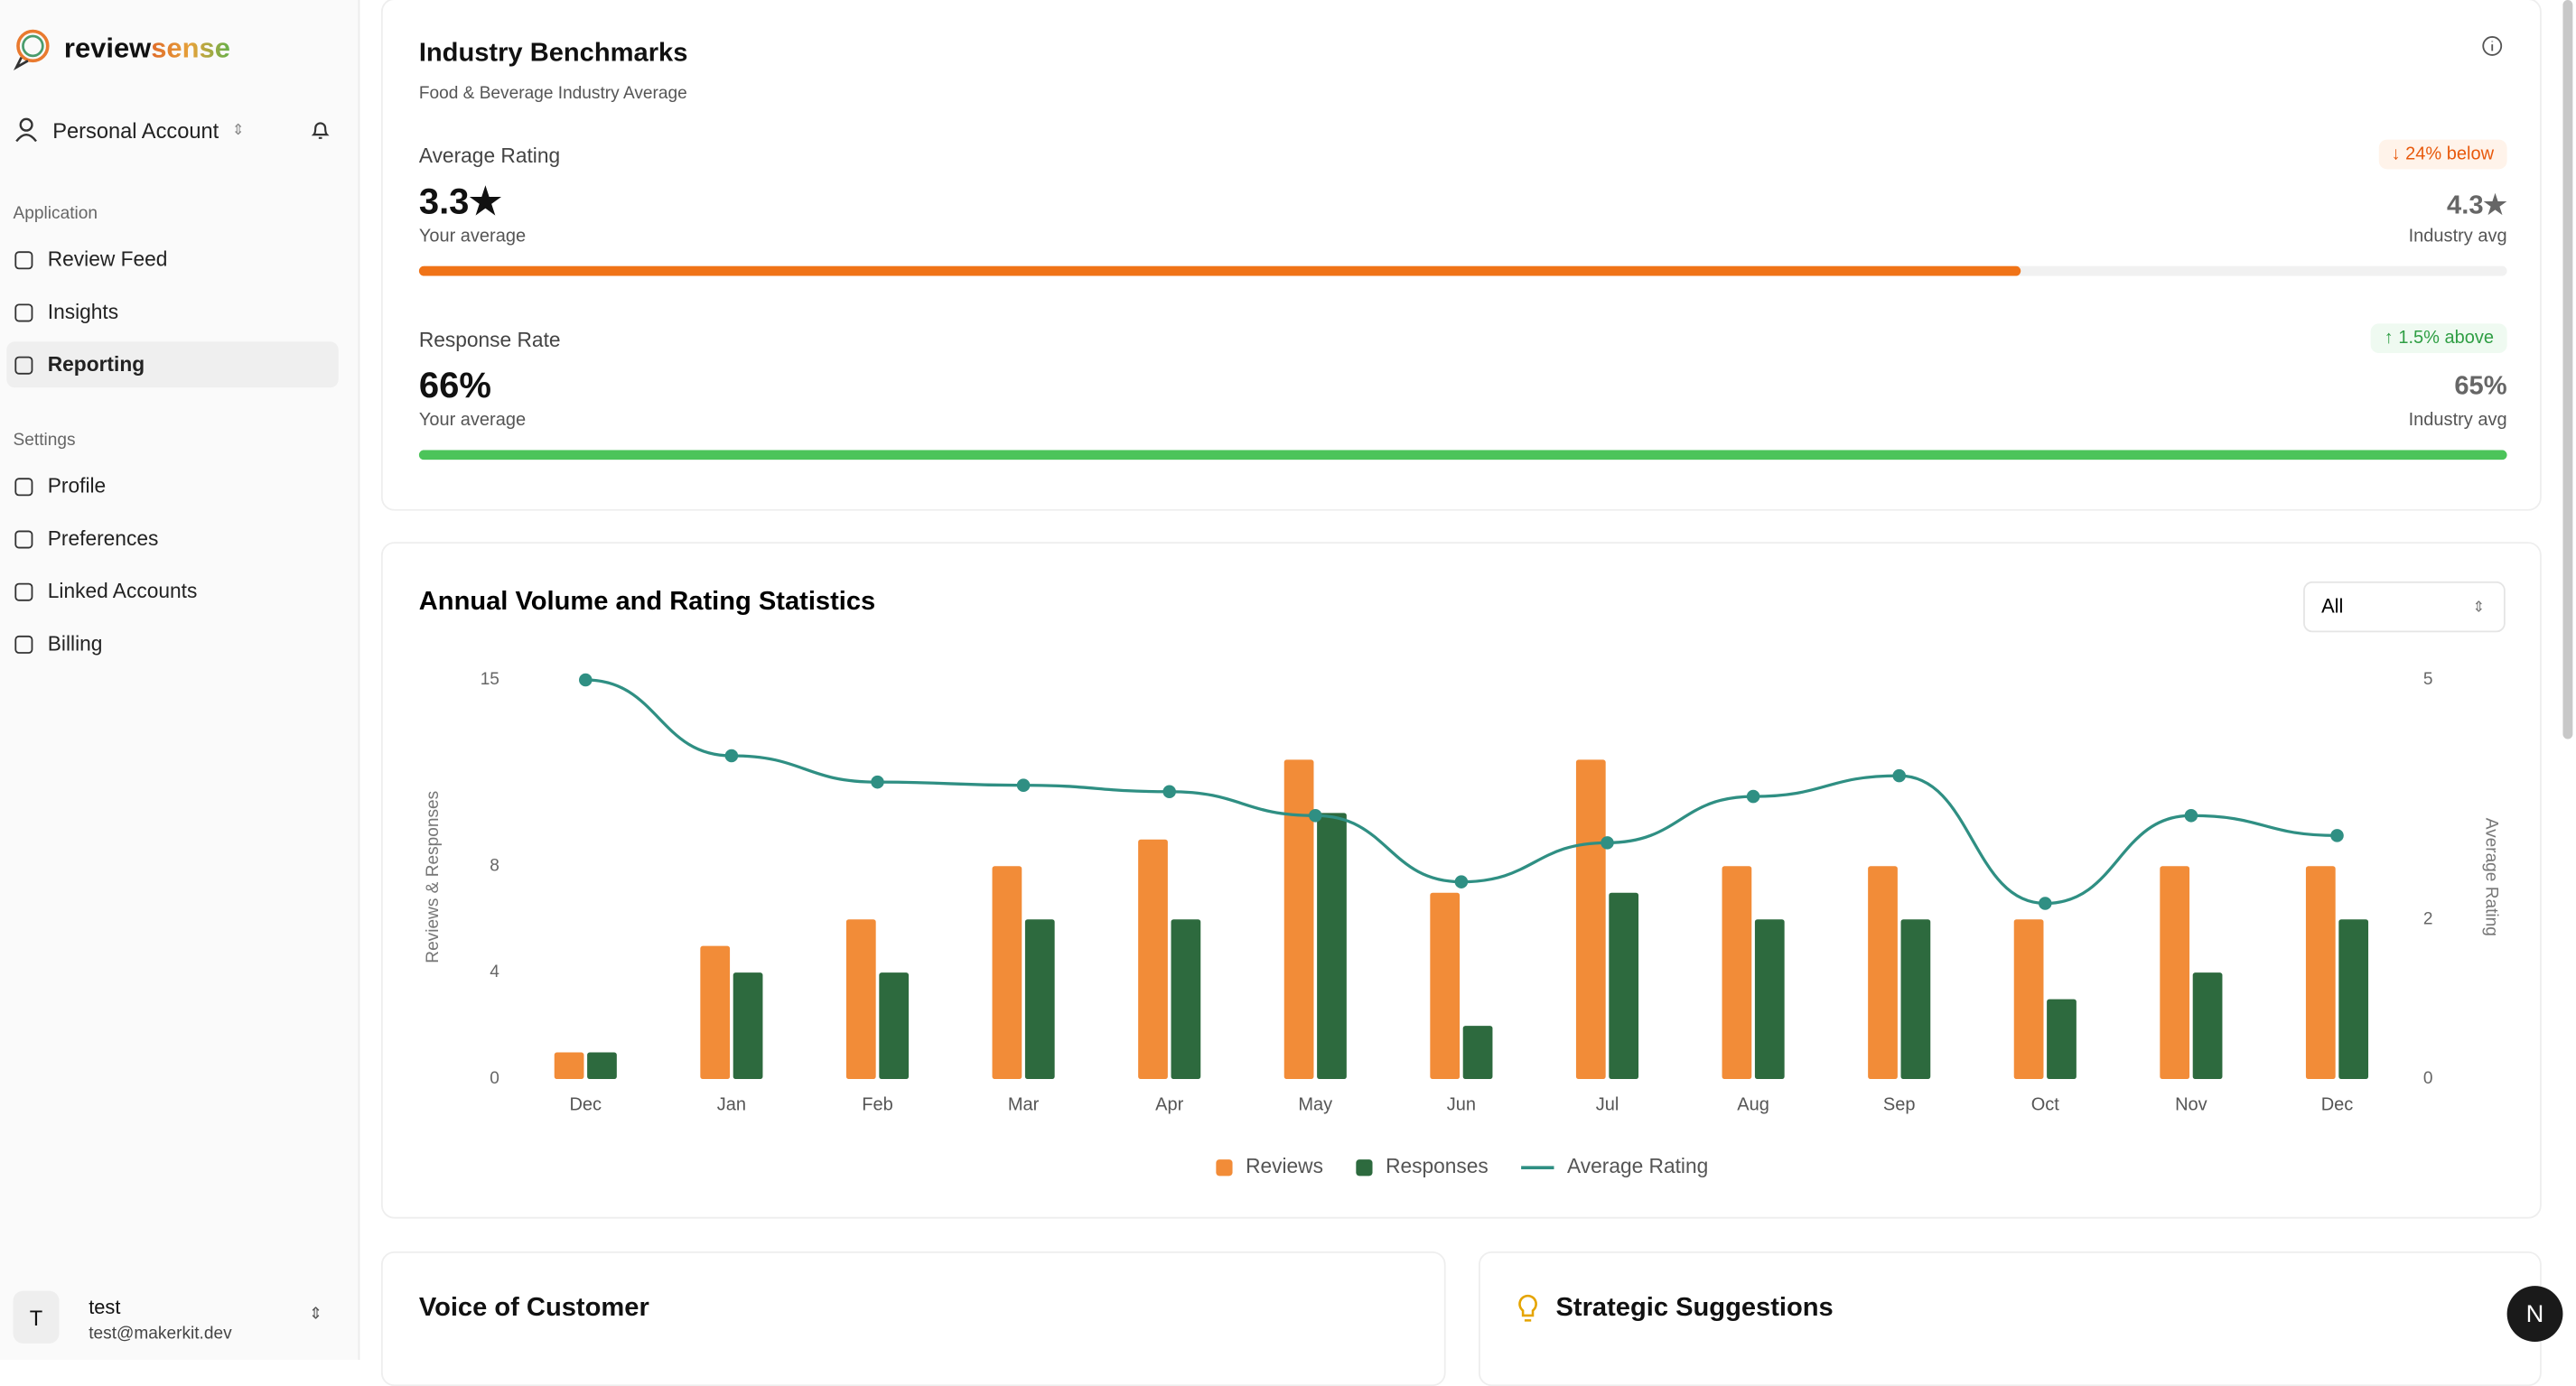 Image resolution: width=2576 pixels, height=1386 pixels. I want to click on strategic-card: Strategic Suggestions, so click(2010, 1319).